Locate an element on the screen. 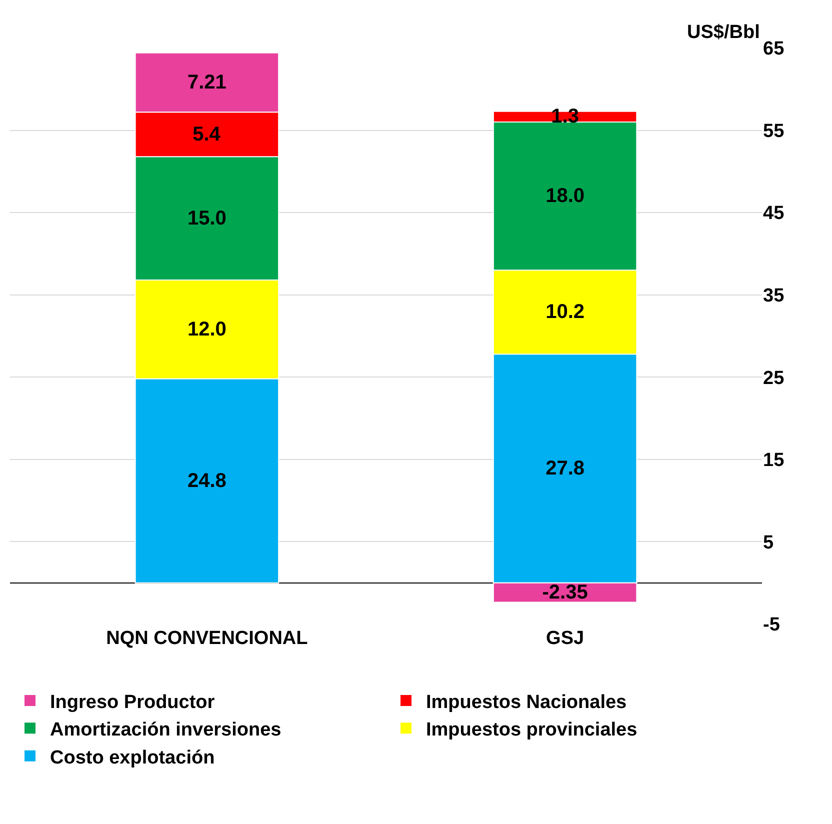 This screenshot has height=824, width=832. y-tick-label: 15 is located at coordinates (774, 461).